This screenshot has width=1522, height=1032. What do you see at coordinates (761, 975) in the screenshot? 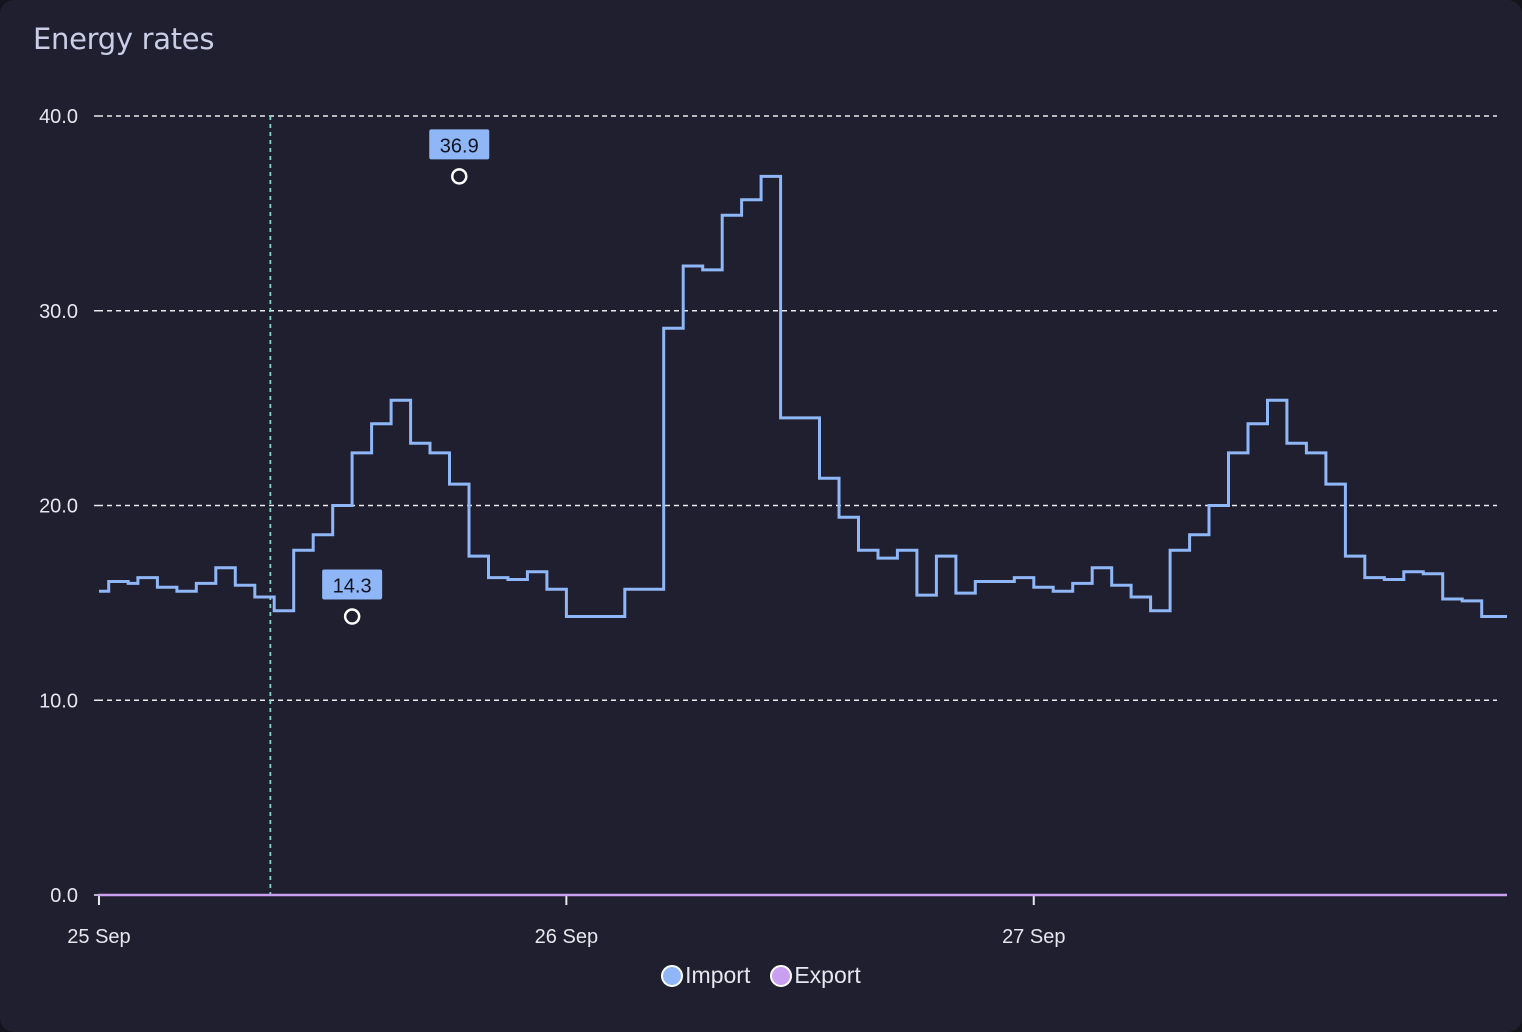
I see `chart-legend: Import Export` at bounding box center [761, 975].